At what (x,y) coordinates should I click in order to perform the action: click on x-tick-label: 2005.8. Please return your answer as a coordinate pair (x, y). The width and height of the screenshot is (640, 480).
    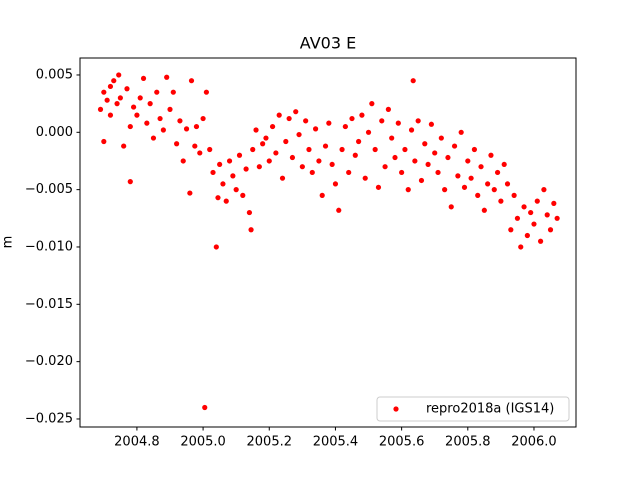
    Looking at the image, I should click on (468, 442).